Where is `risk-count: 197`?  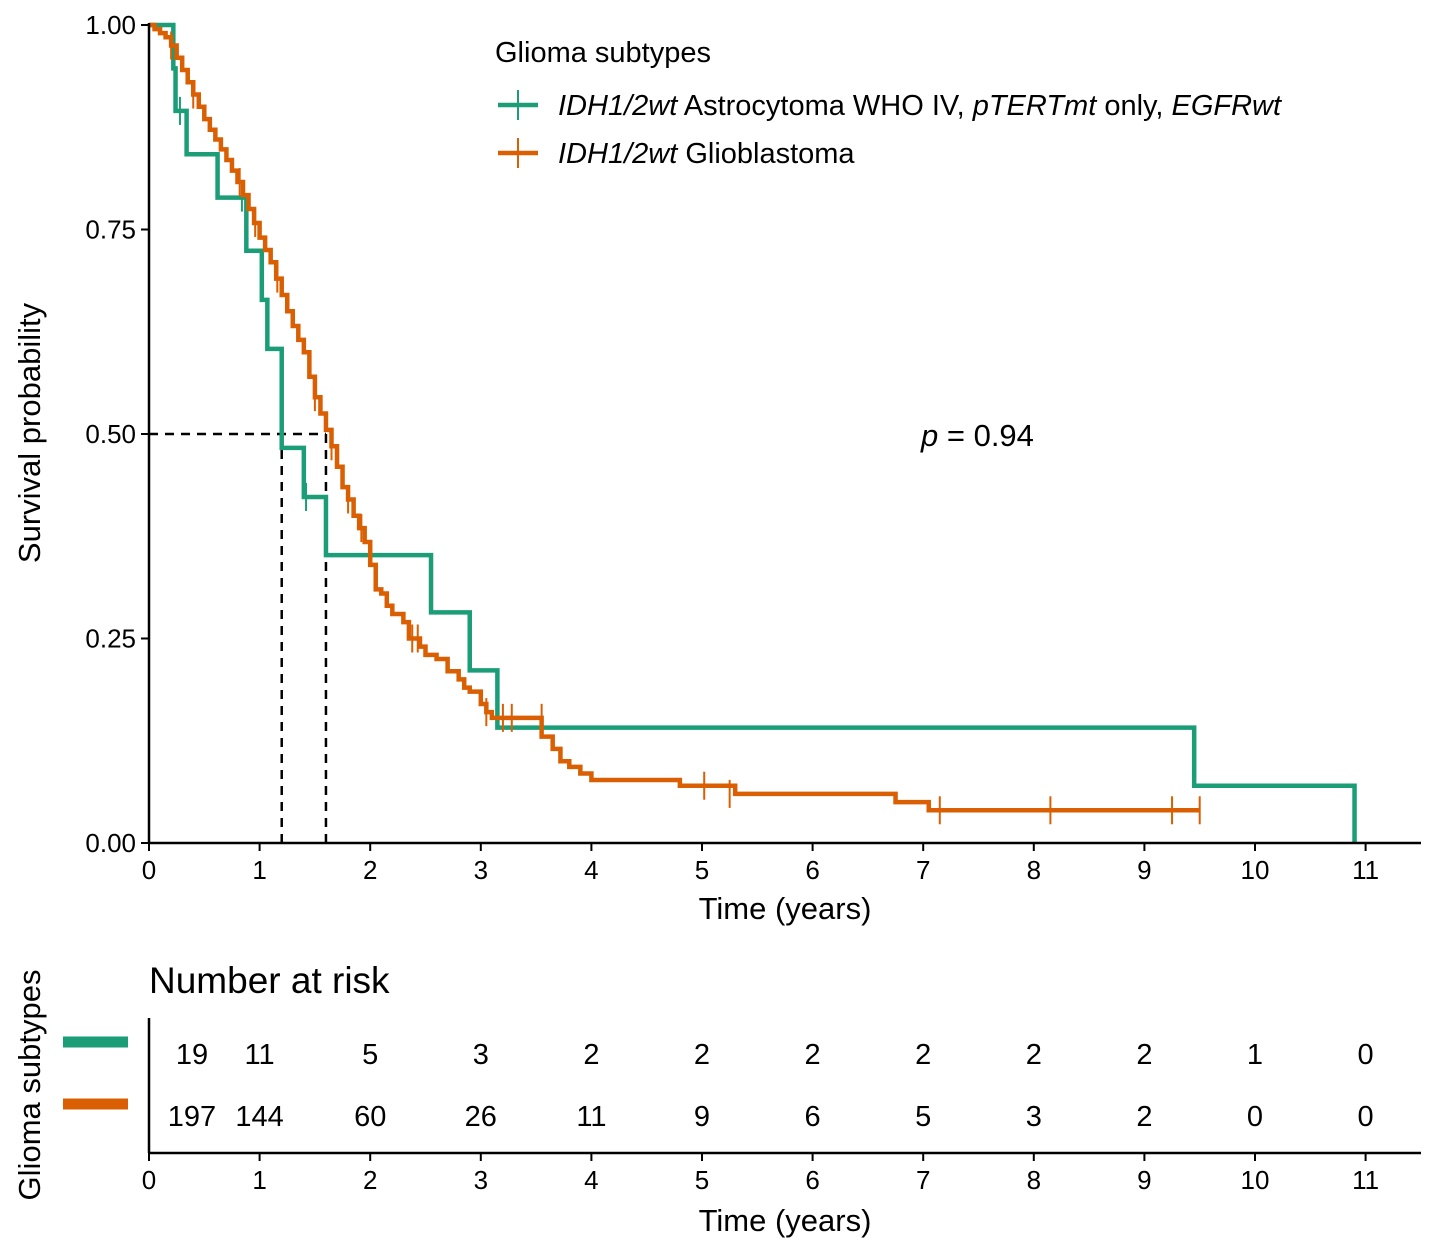
risk-count: 197 is located at coordinates (192, 1117).